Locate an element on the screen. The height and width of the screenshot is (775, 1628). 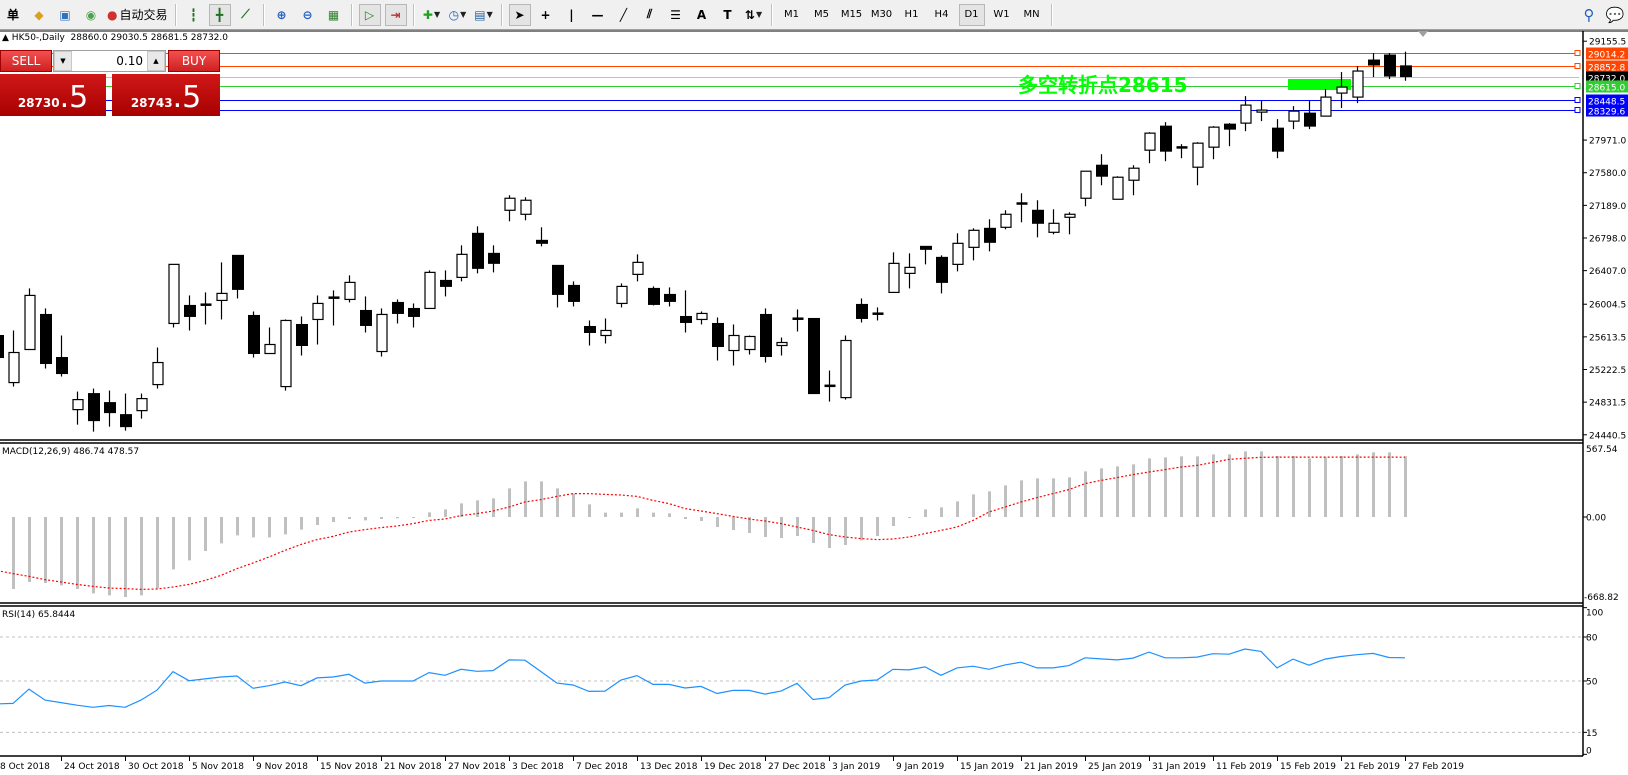
search-icon: ⚲ is located at coordinates (1589, 14).